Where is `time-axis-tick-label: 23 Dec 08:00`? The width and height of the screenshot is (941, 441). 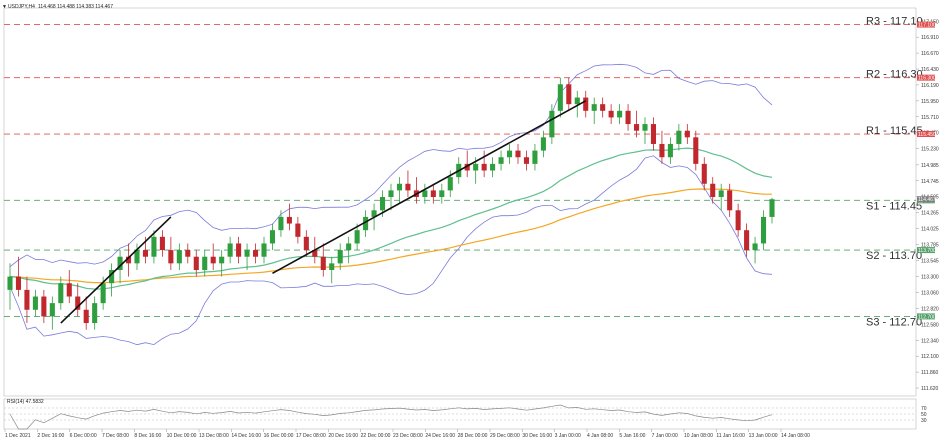
time-axis-tick-label: 23 Dec 08:00 is located at coordinates (408, 436).